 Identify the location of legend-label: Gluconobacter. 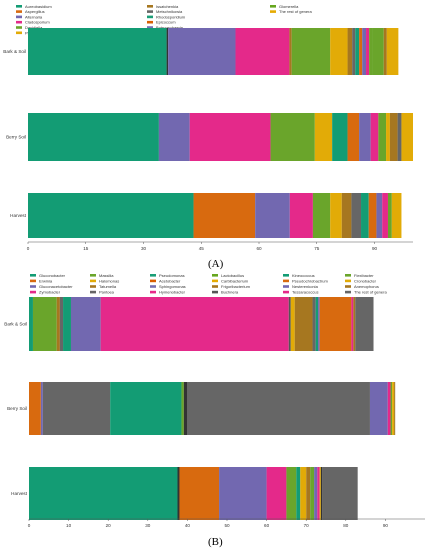
(52, 275).